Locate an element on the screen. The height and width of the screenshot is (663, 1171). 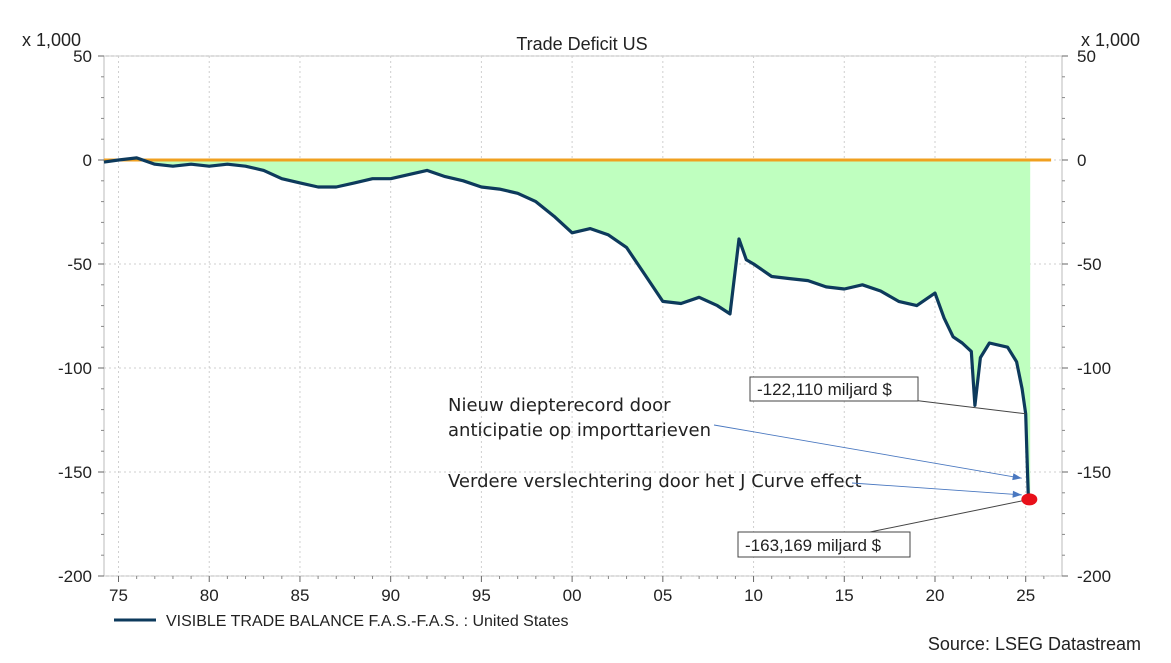
y-axis-right: 50 0 -50 -100 -150 -200 is located at coordinates (1086, 316).